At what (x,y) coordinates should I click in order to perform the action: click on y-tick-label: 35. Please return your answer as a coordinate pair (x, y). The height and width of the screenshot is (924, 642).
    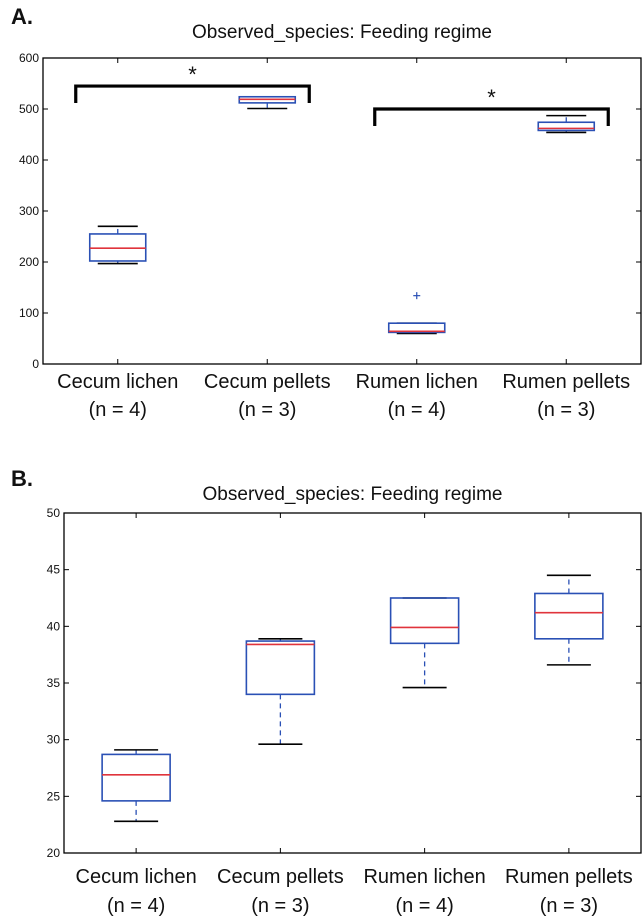
    Looking at the image, I should click on (54, 683).